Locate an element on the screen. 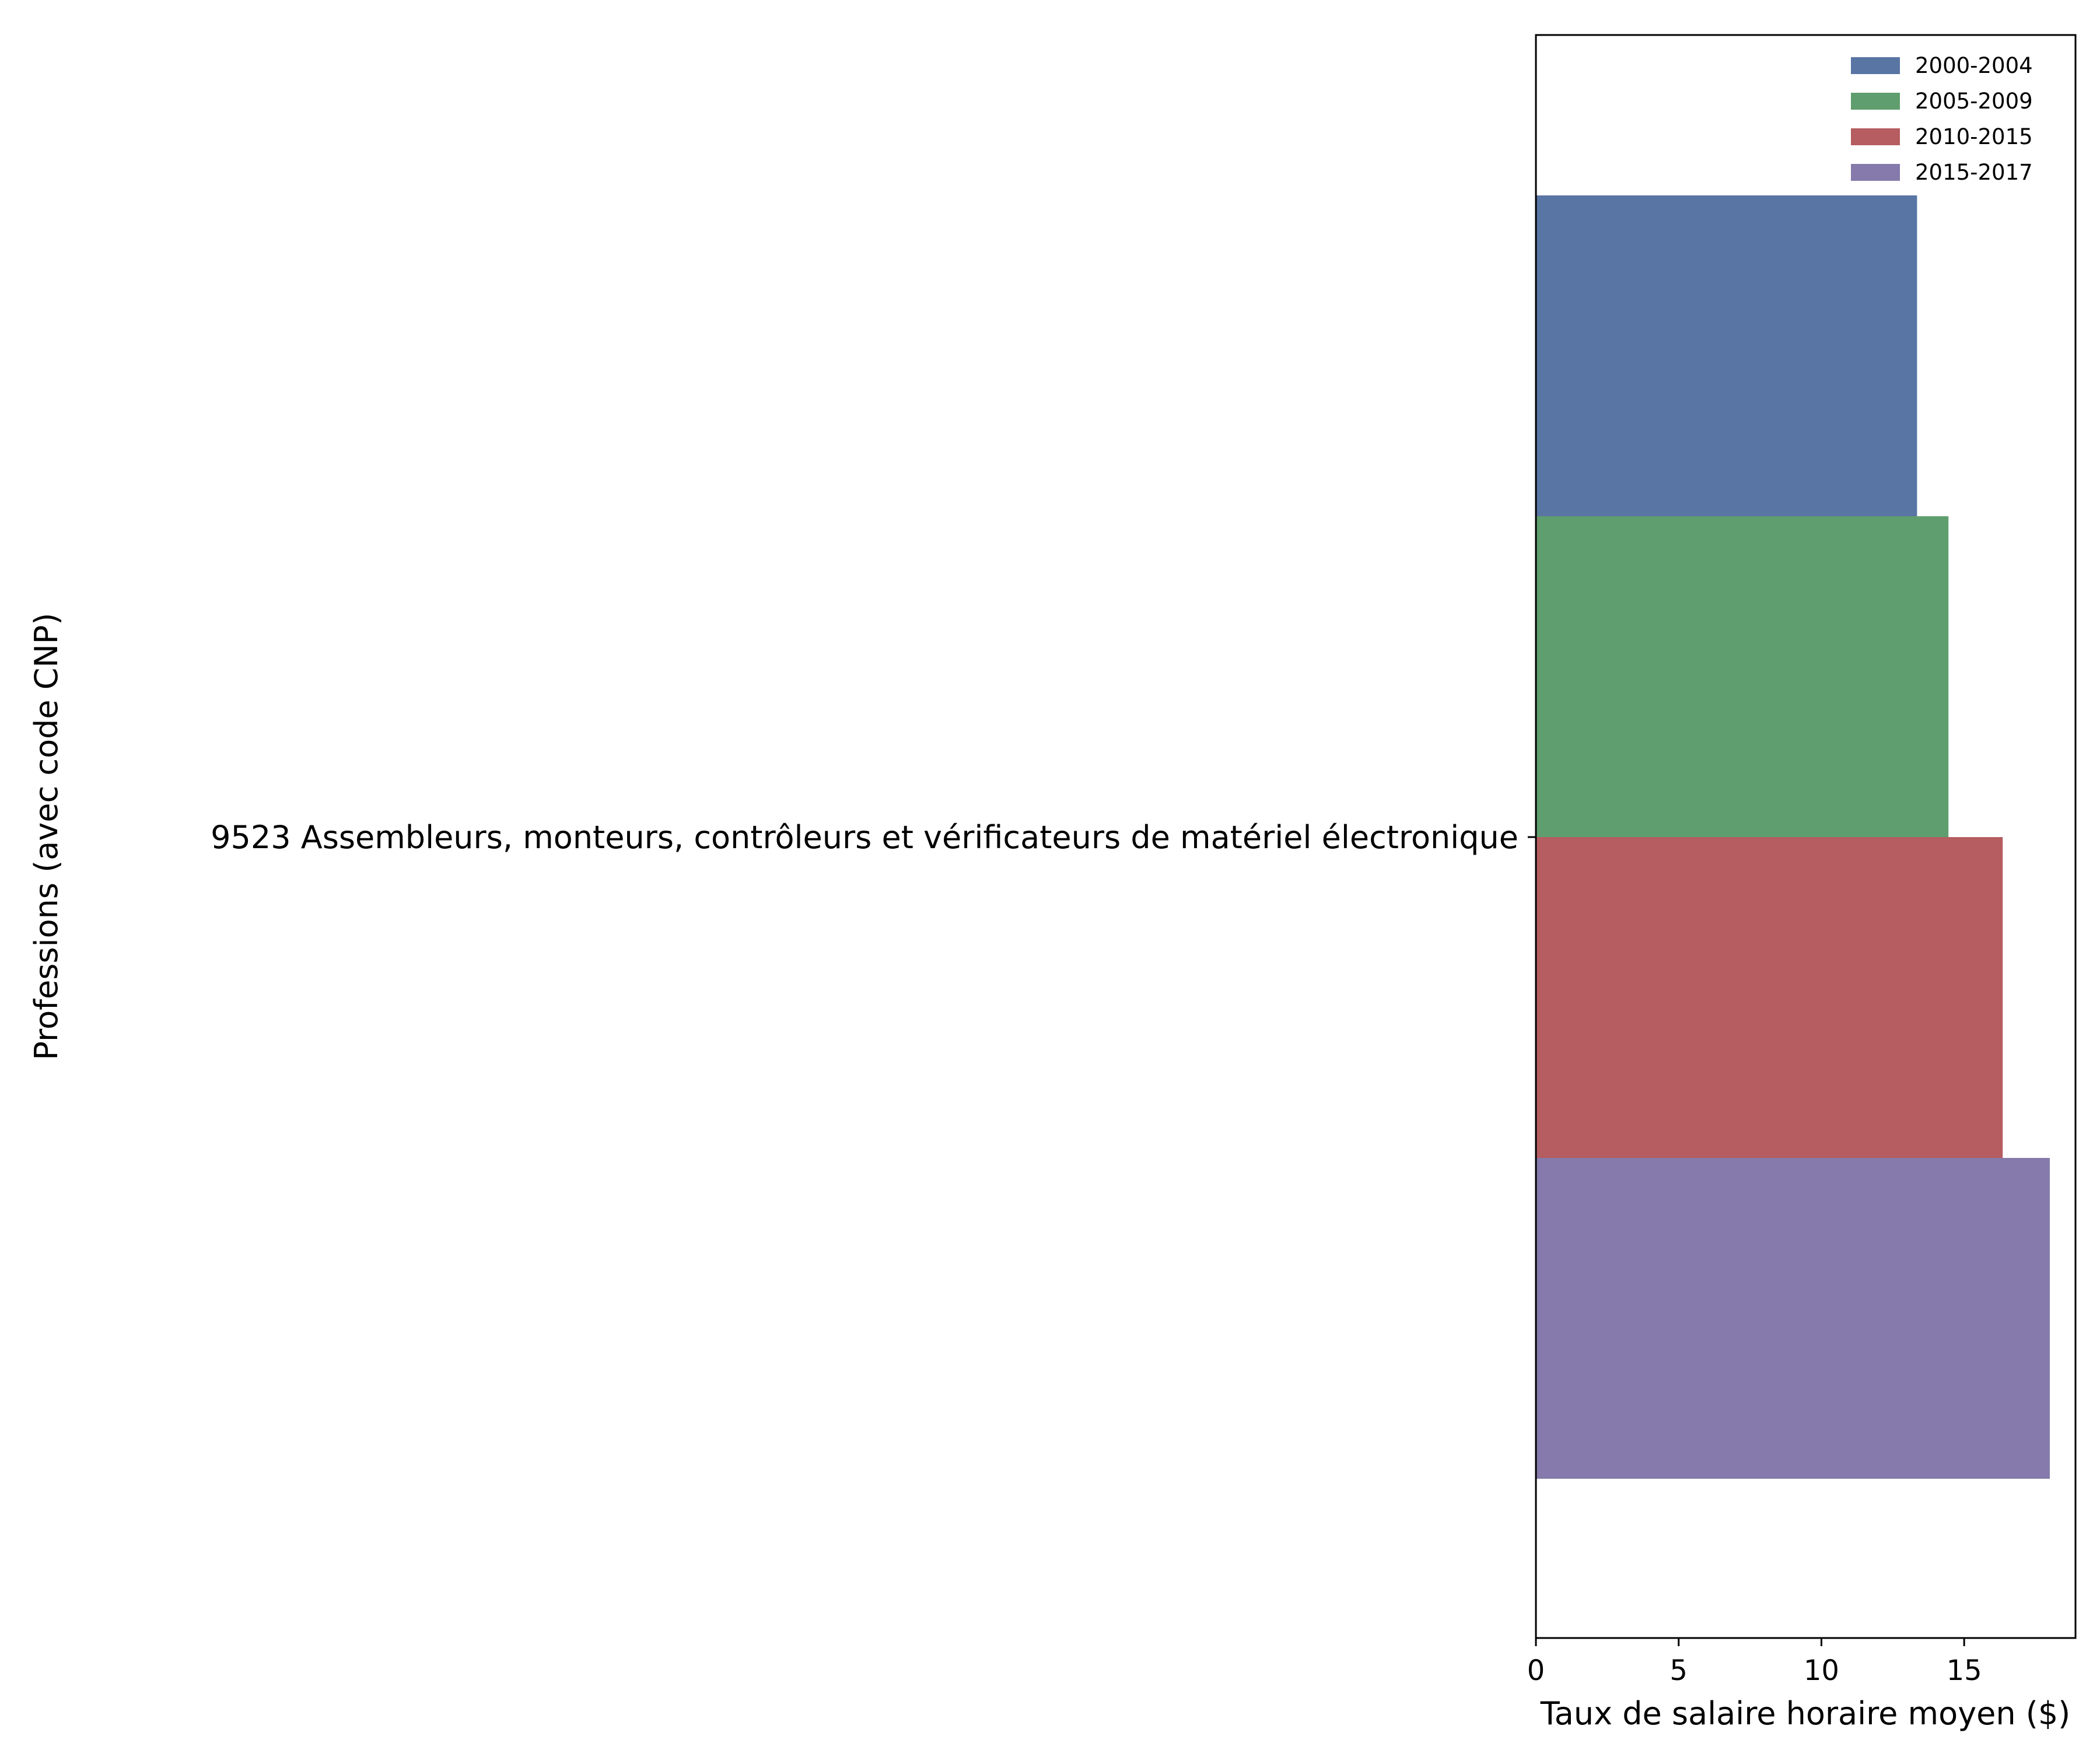 The image size is (2100, 1750). legend: 2000-2004 2005-2009 2010-2015 2015-2017 is located at coordinates (1942, 119).